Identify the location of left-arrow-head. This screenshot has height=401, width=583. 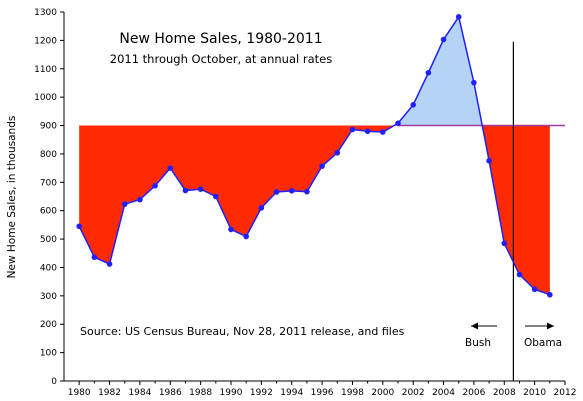
(474, 326).